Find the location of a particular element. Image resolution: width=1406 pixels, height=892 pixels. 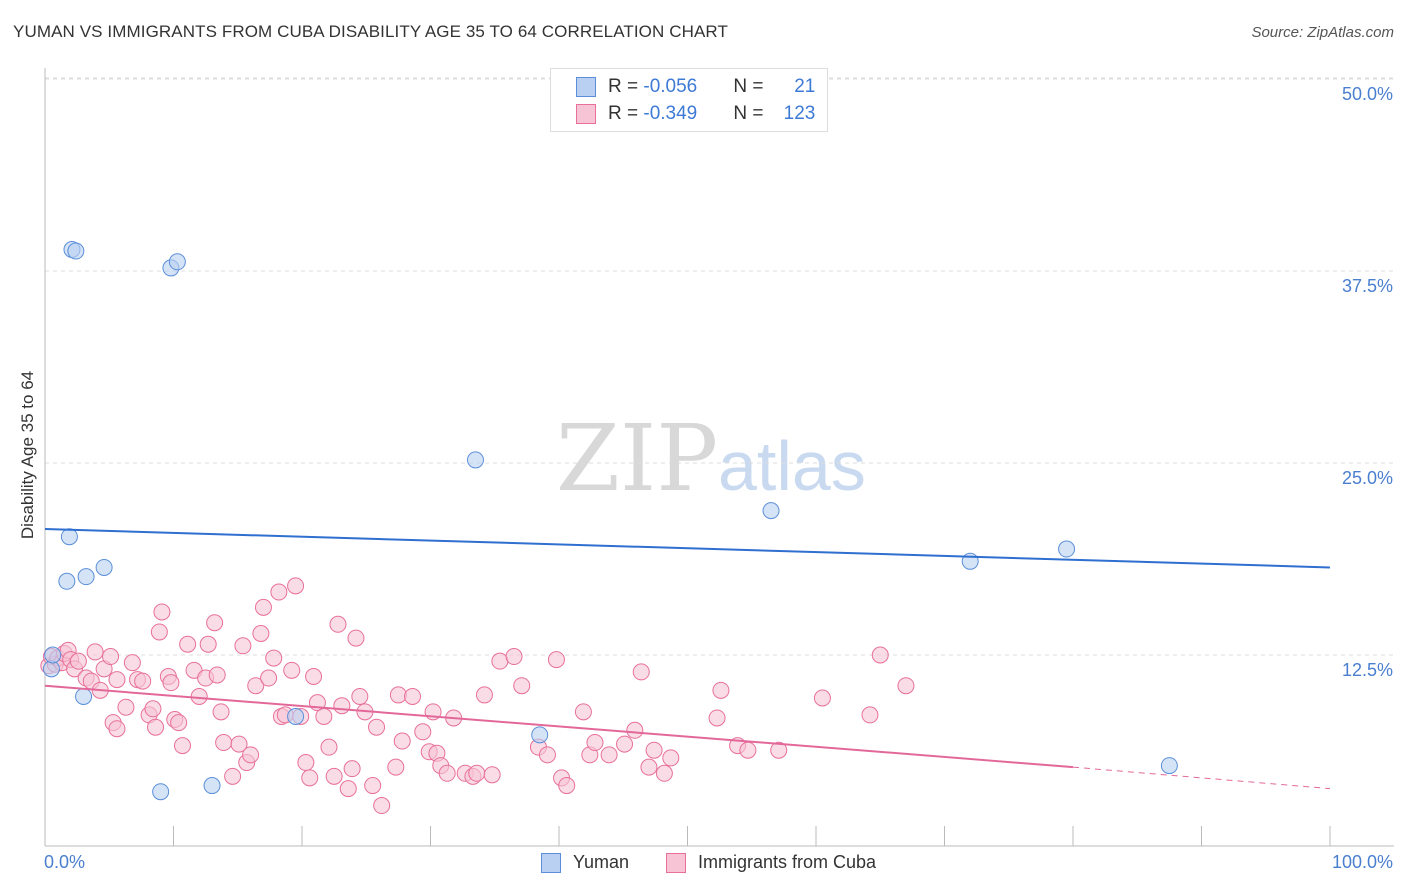

legend-r-value: -0.349 is located at coordinates (670, 113).